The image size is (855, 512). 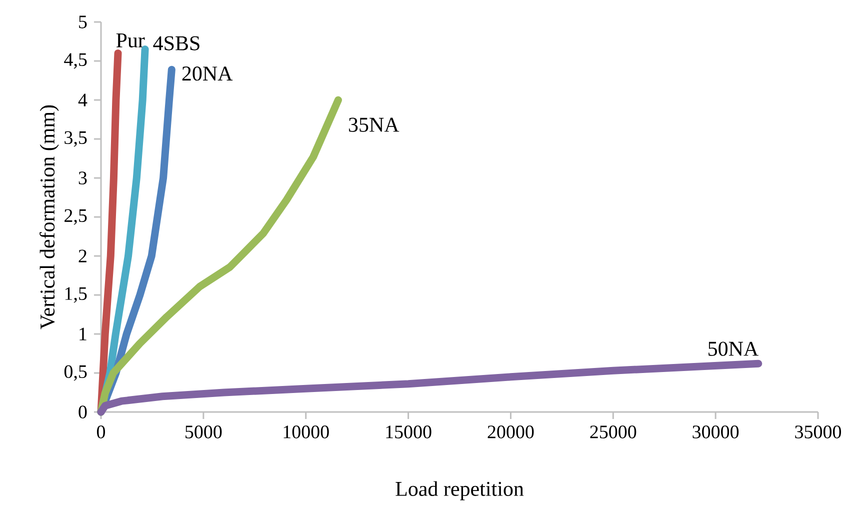 What do you see at coordinates (75, 61) in the screenshot?
I see `y-tick-label: 4,5` at bounding box center [75, 61].